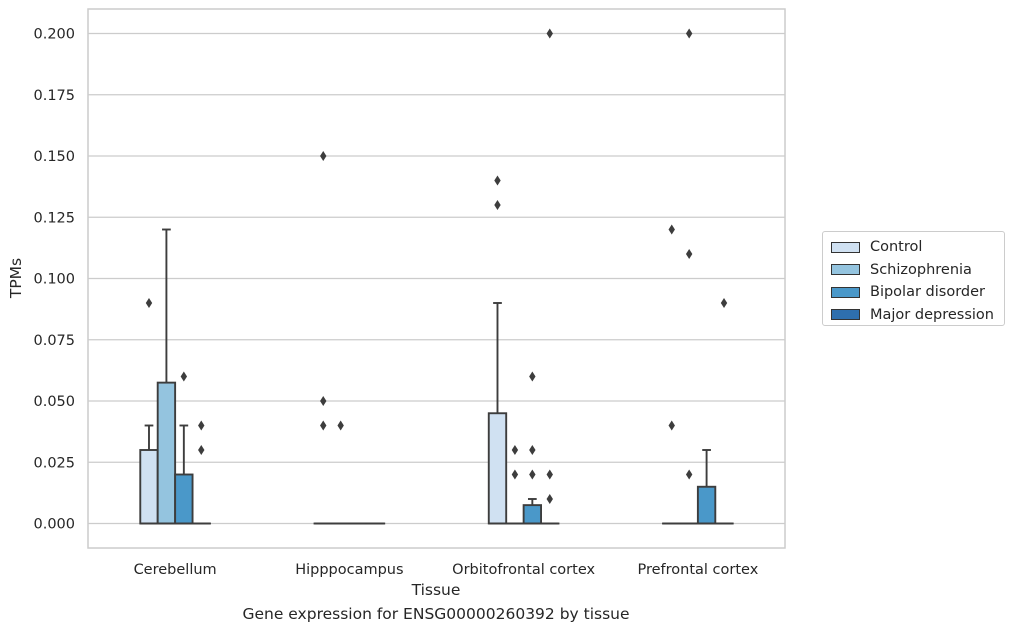  I want to click on legend-item-bipolar-disorder: Bipolar disorder, so click(917, 292).